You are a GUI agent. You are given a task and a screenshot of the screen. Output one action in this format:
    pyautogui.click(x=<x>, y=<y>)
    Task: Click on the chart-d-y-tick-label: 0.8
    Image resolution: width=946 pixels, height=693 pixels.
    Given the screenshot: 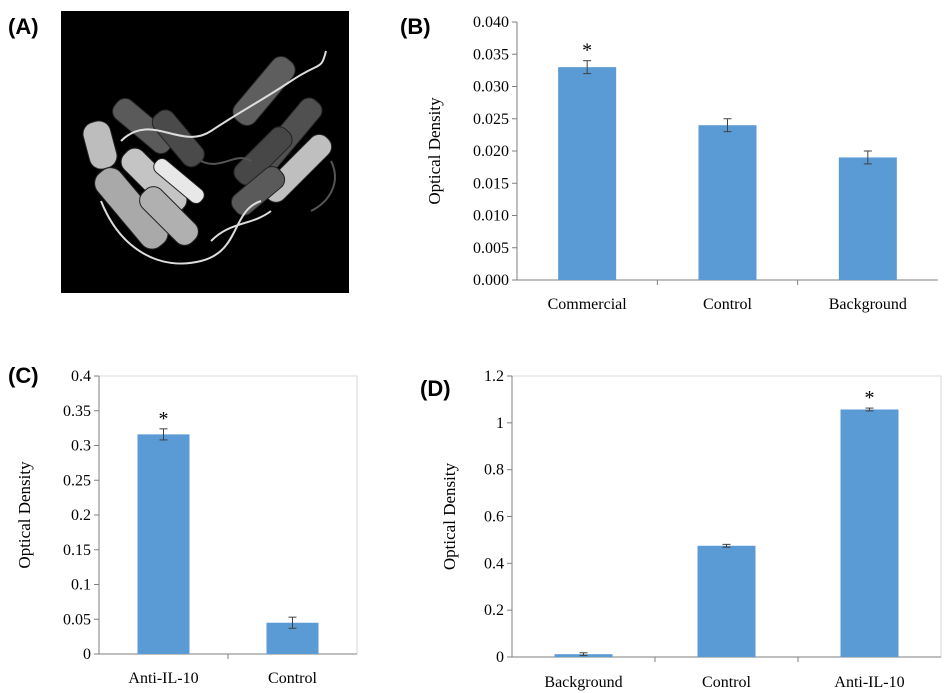 What is the action you would take?
    pyautogui.click(x=494, y=470)
    